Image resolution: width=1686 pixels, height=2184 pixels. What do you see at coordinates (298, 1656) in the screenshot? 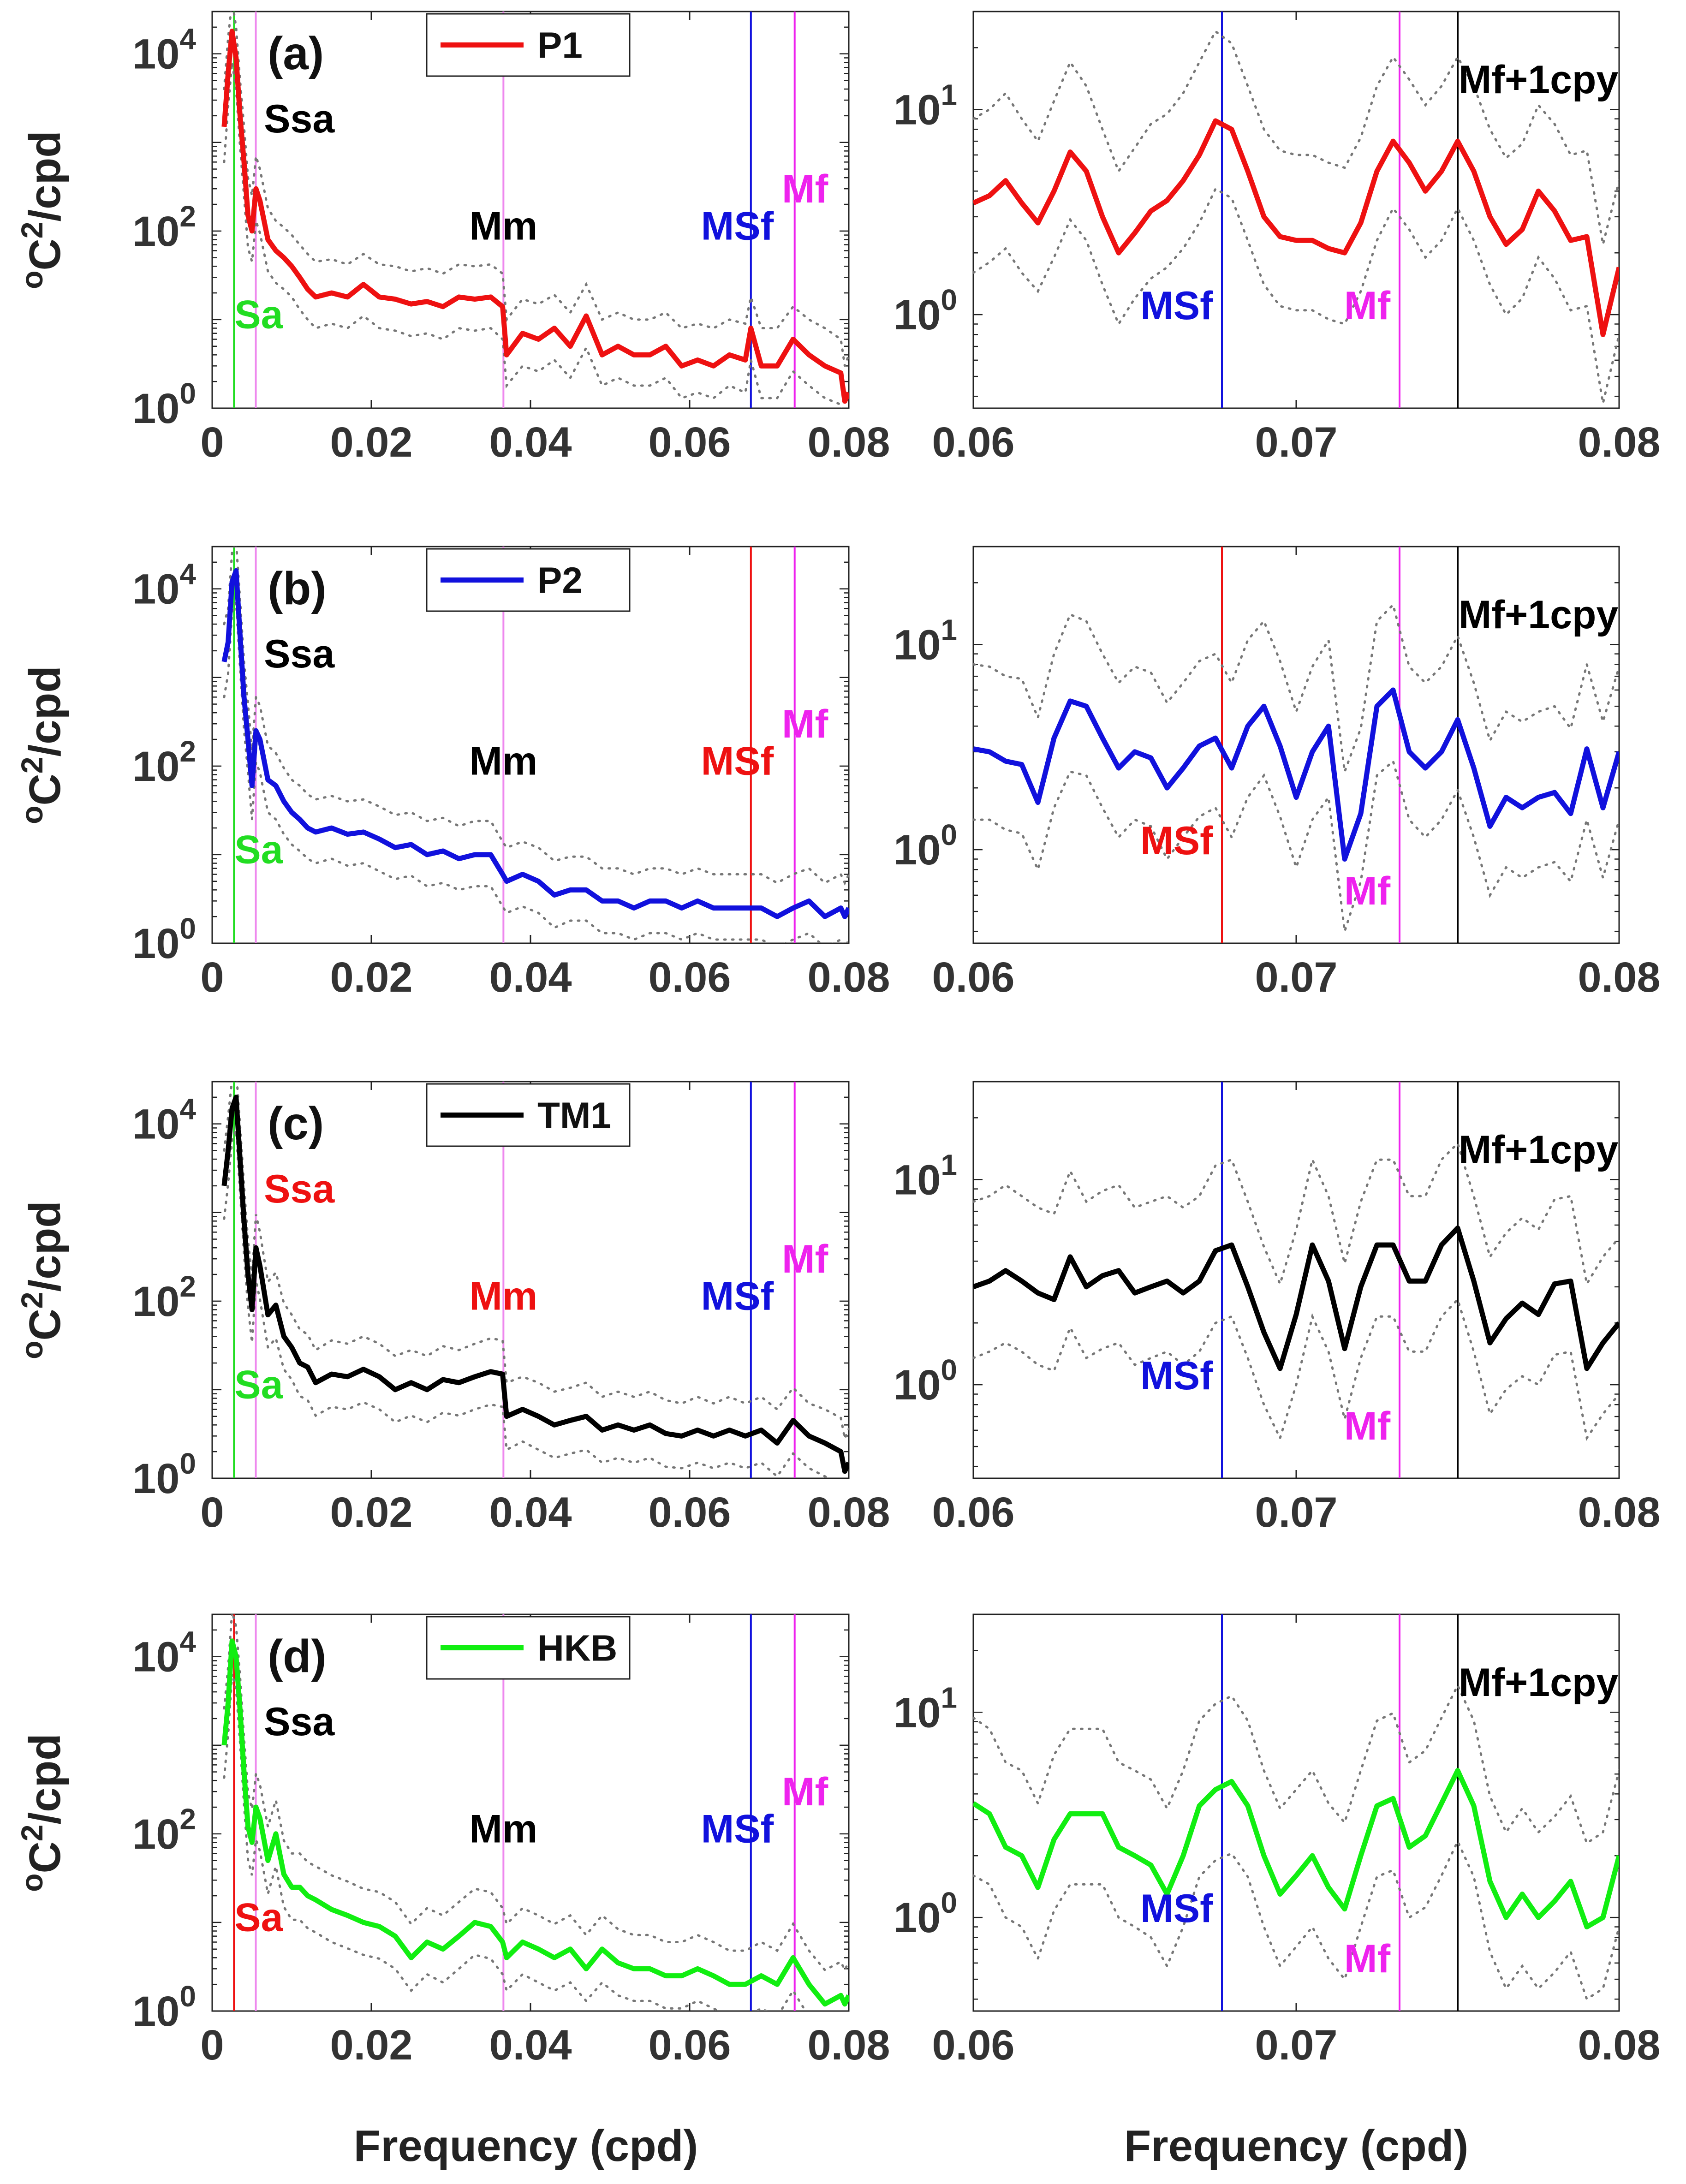
I see `panel-letter: (d)` at bounding box center [298, 1656].